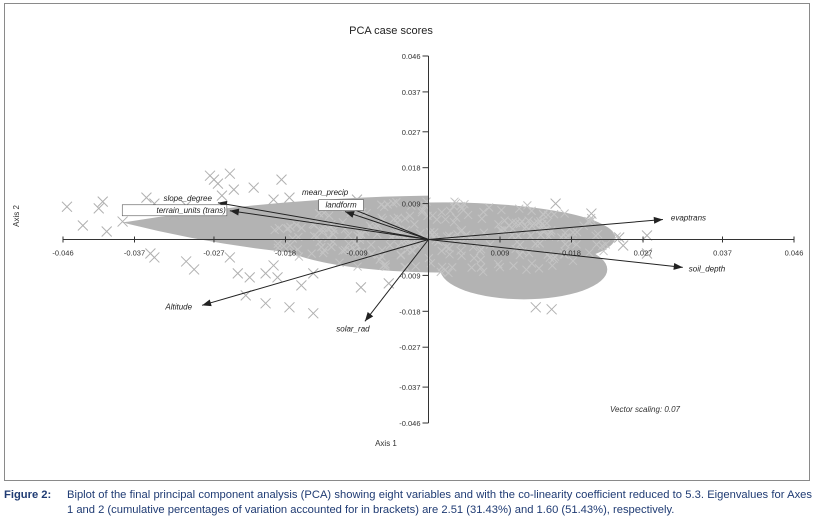 This screenshot has height=532, width=815. What do you see at coordinates (571, 253) in the screenshot?
I see `x-tick-label: 0.018` at bounding box center [571, 253].